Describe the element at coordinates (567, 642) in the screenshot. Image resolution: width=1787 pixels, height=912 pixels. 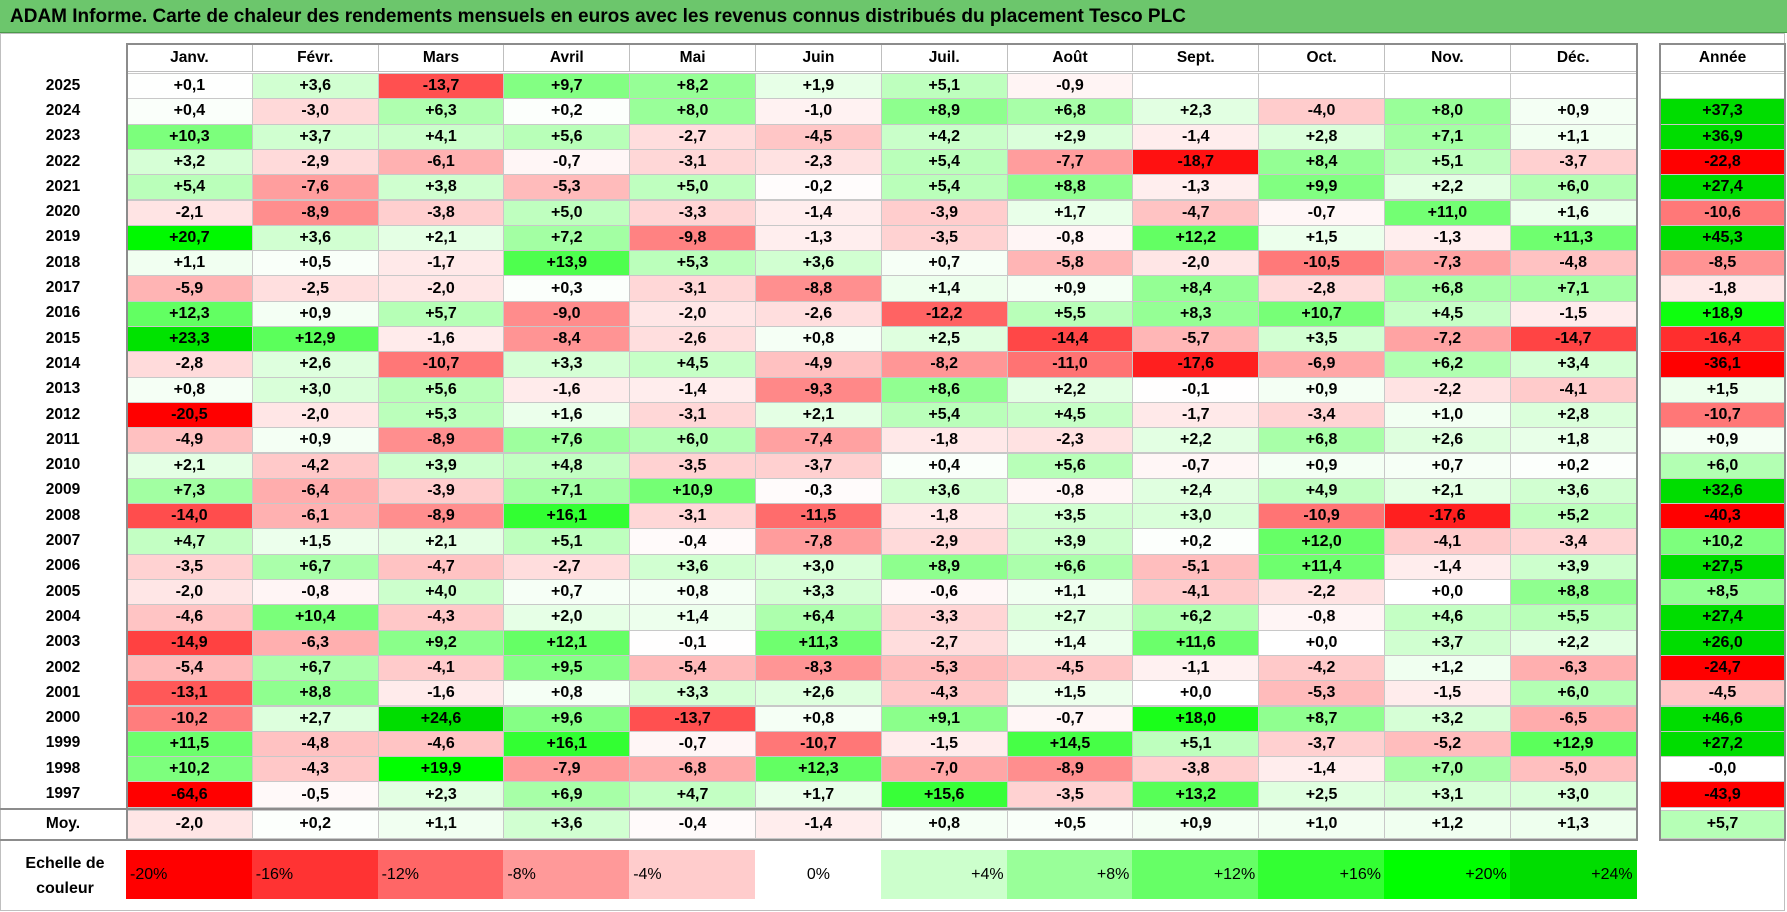
I see `heatmap-cell: +12,1` at that location.